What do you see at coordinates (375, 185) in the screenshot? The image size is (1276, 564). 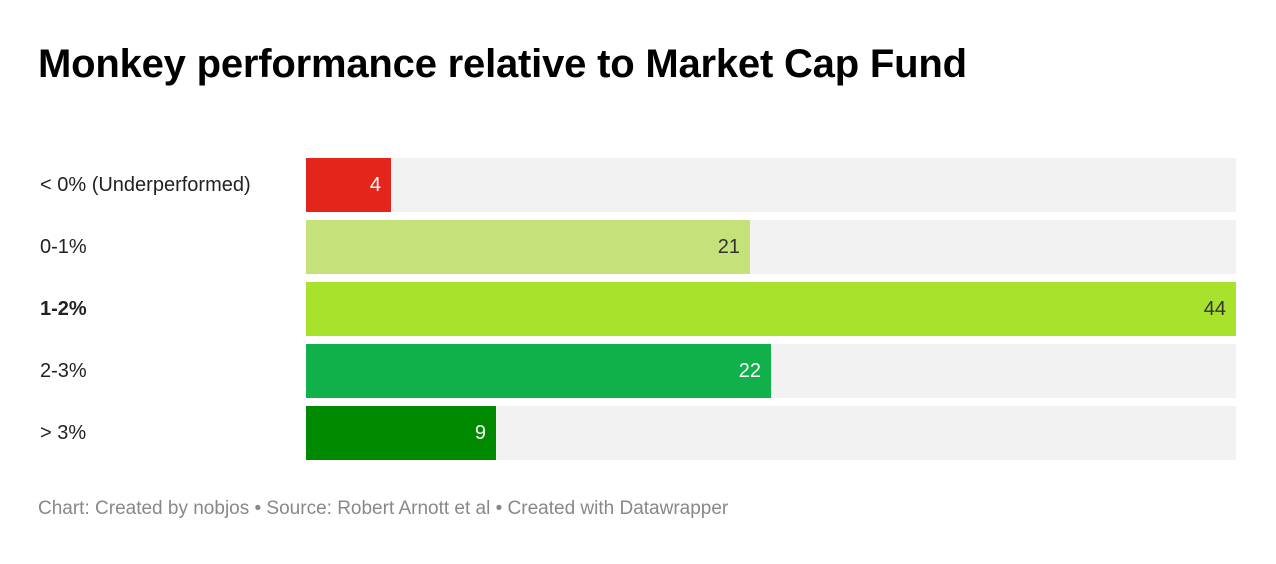 I see `bar-value-label: 4` at bounding box center [375, 185].